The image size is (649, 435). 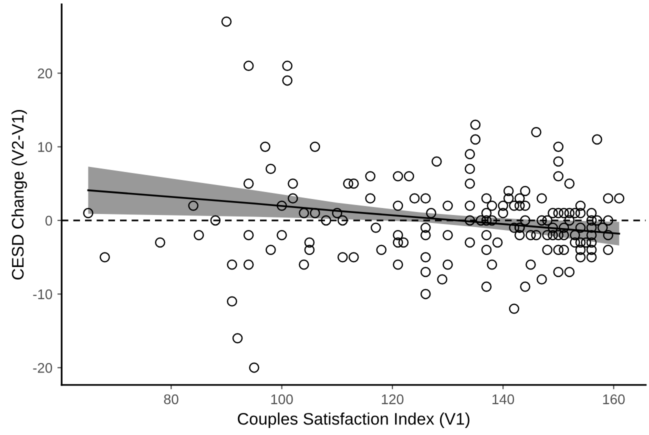 I want to click on x-tick-label: 120, so click(x=393, y=399).